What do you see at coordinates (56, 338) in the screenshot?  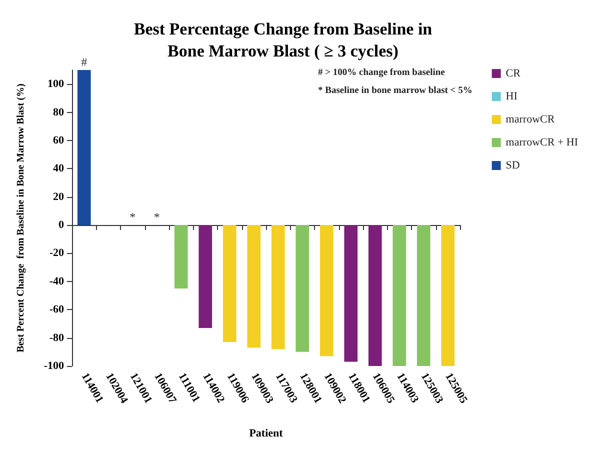 I see `y-tick-label: -80` at bounding box center [56, 338].